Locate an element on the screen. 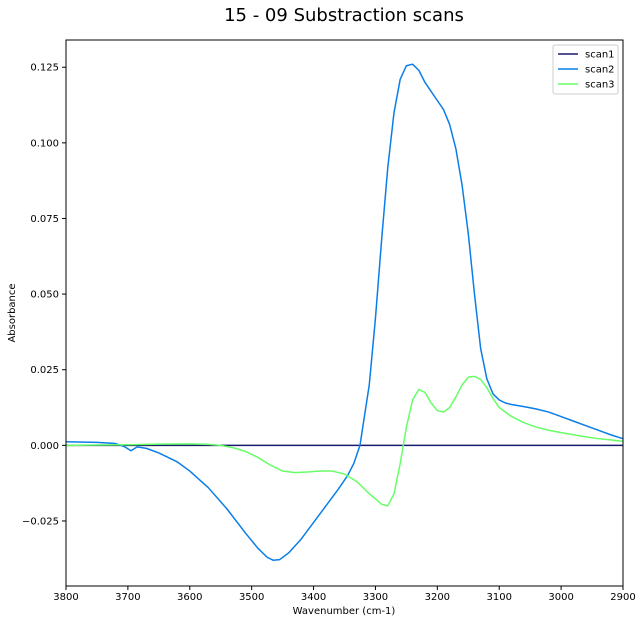  x-tick-label: 3100 is located at coordinates (498, 597).